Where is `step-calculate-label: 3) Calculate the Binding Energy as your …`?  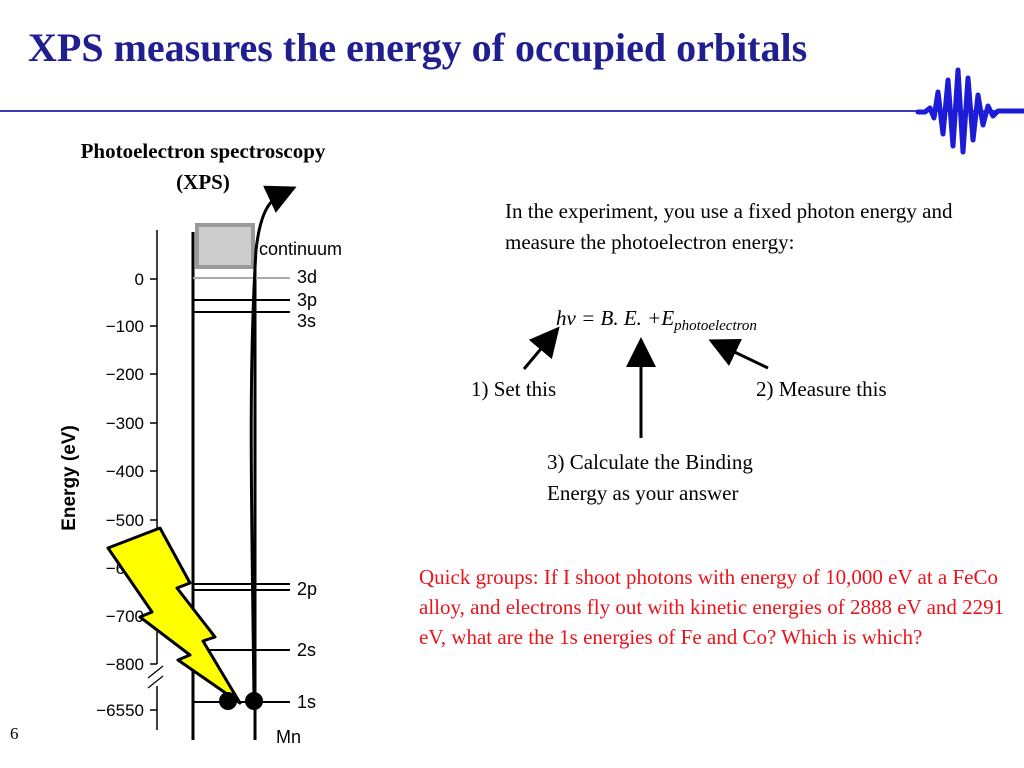
step-calculate-label: 3) Calculate the Binding Energy as your … is located at coordinates (650, 478).